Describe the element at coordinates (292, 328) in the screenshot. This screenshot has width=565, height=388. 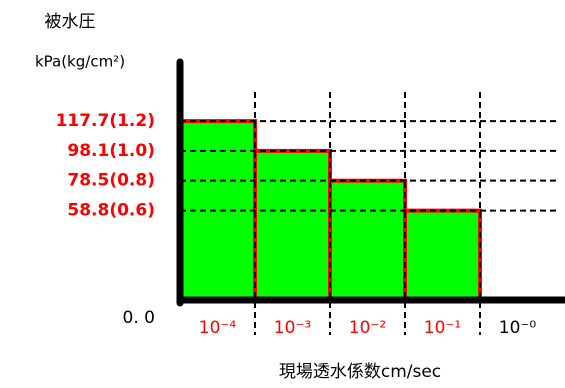
I see `x-tick-label: 10⁻³` at that location.